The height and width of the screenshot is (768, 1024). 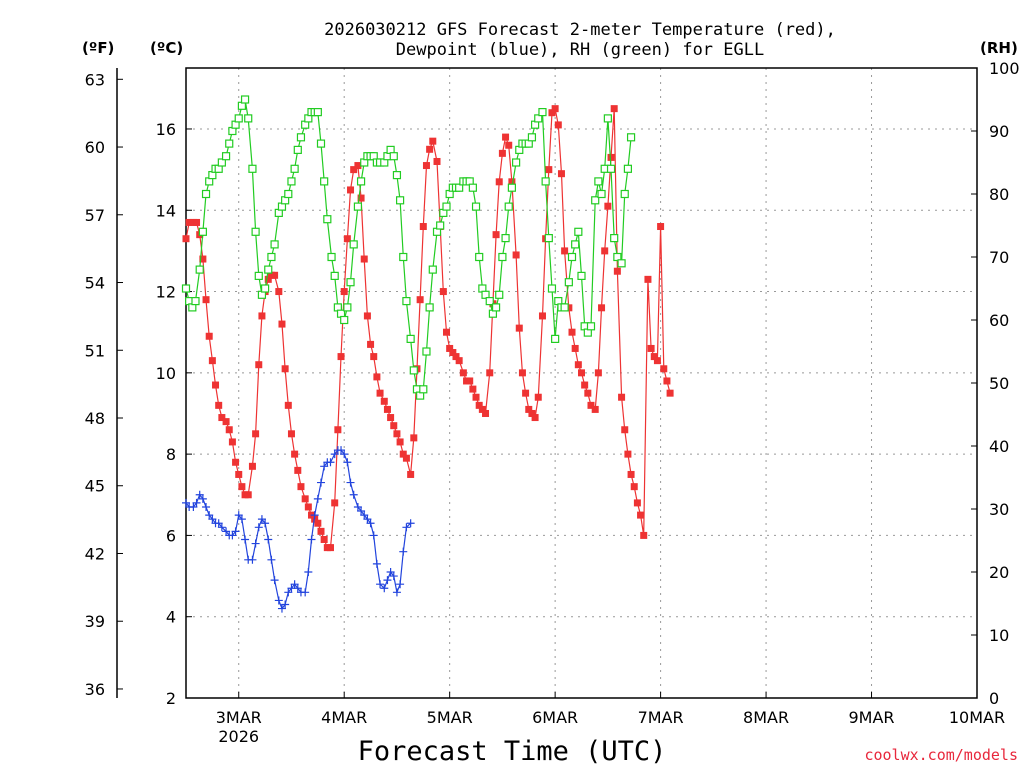 What do you see at coordinates (95, 553) in the screenshot?
I see `fahrenheit-tick-label: 42` at bounding box center [95, 553].